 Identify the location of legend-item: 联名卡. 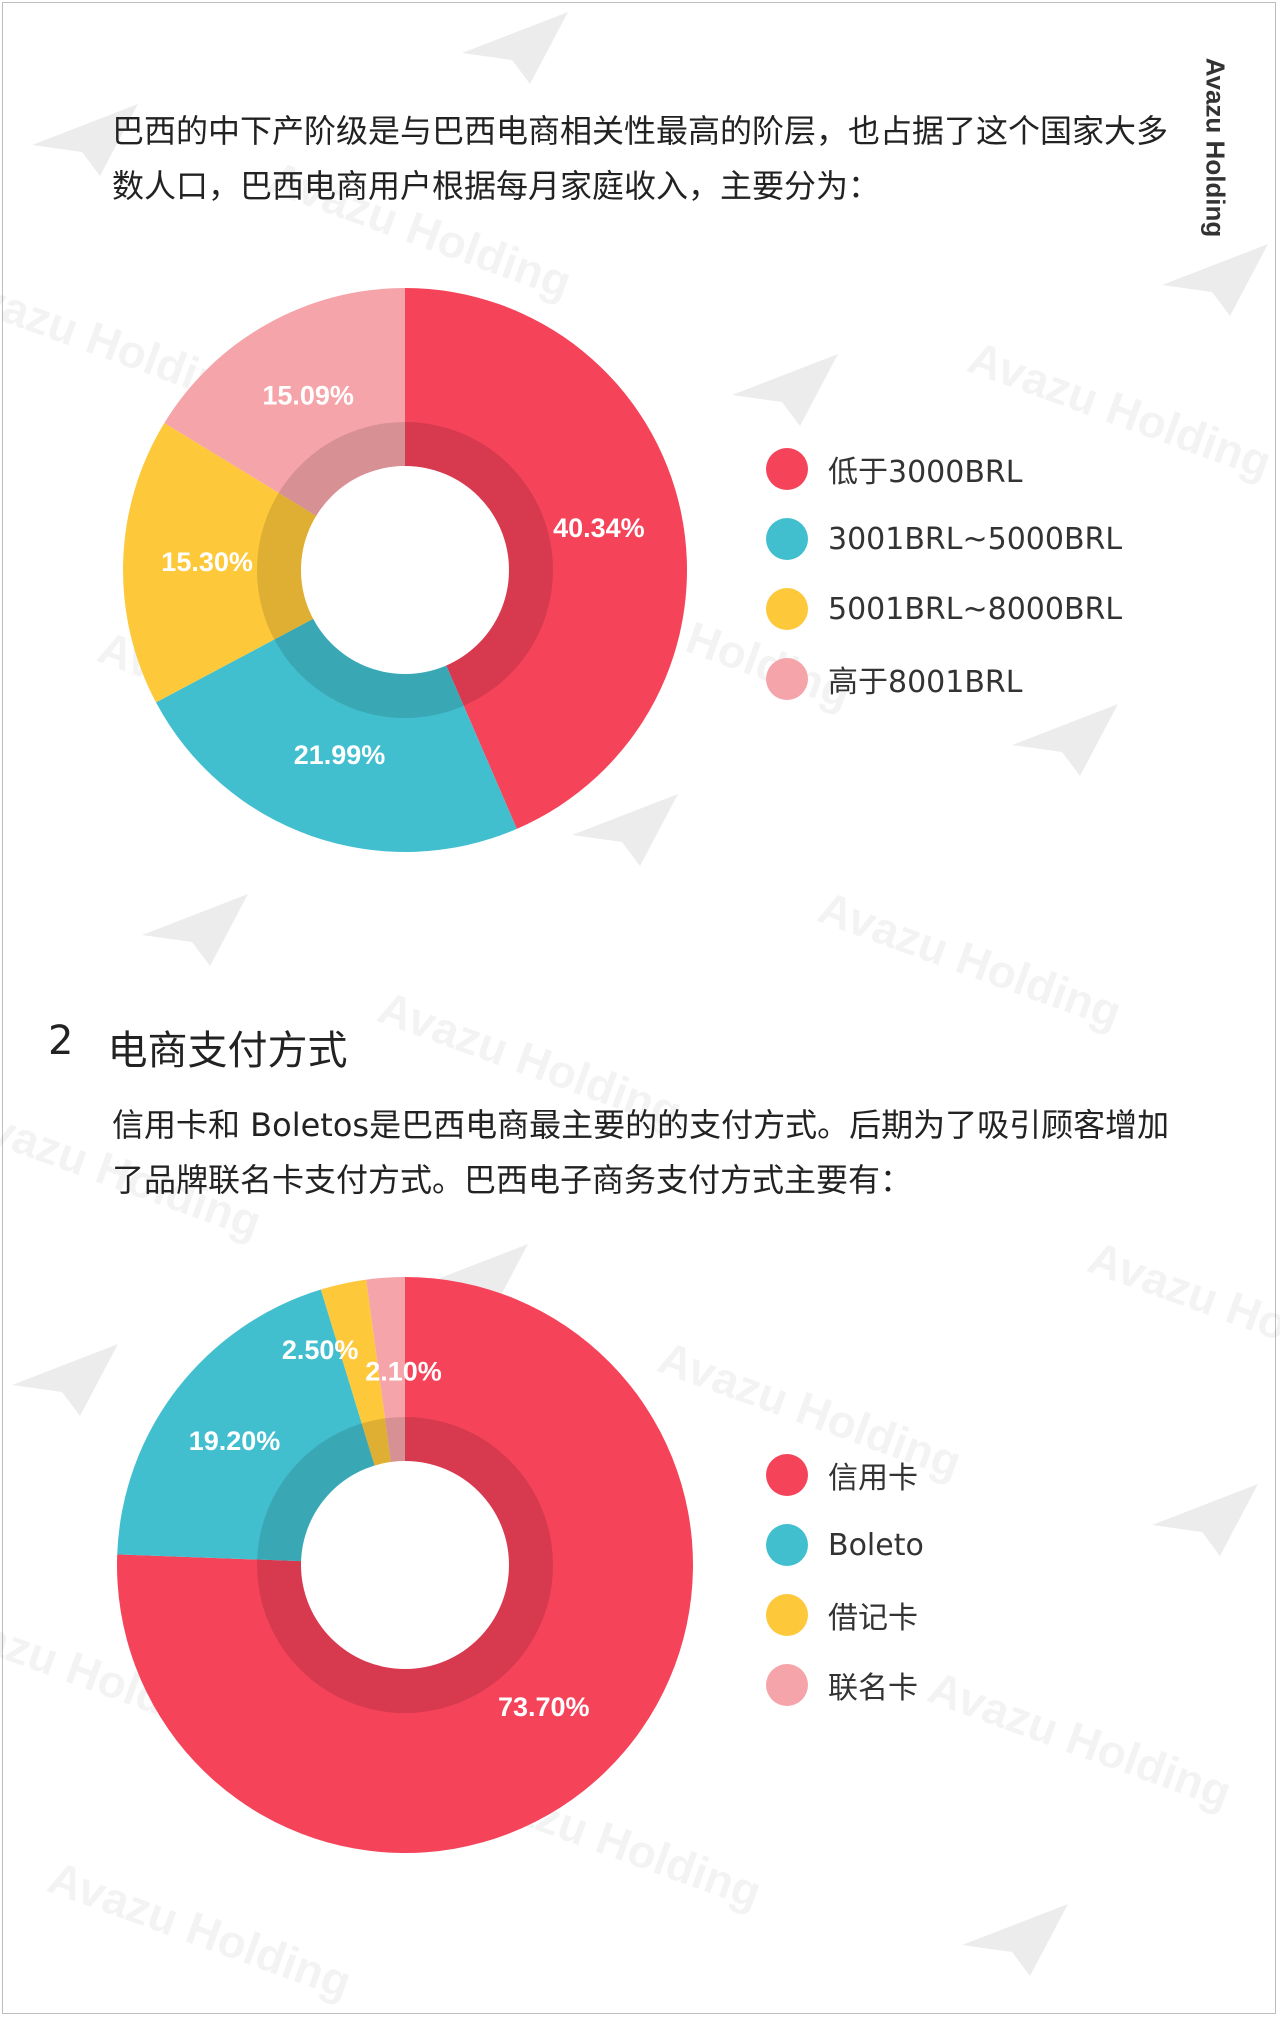
(845, 1685).